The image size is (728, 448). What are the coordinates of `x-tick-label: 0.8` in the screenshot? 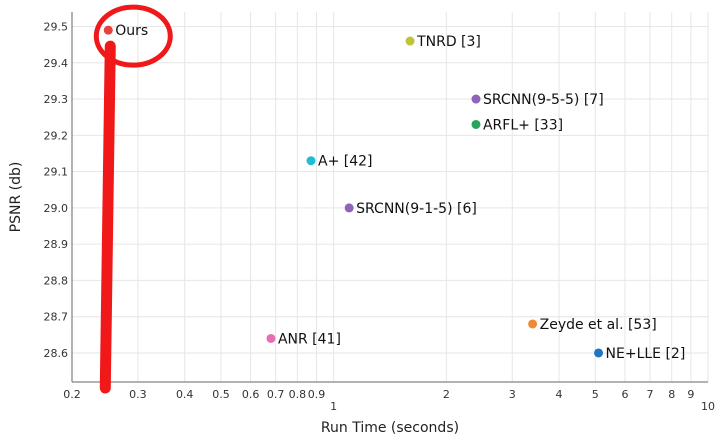 It's located at (298, 394).